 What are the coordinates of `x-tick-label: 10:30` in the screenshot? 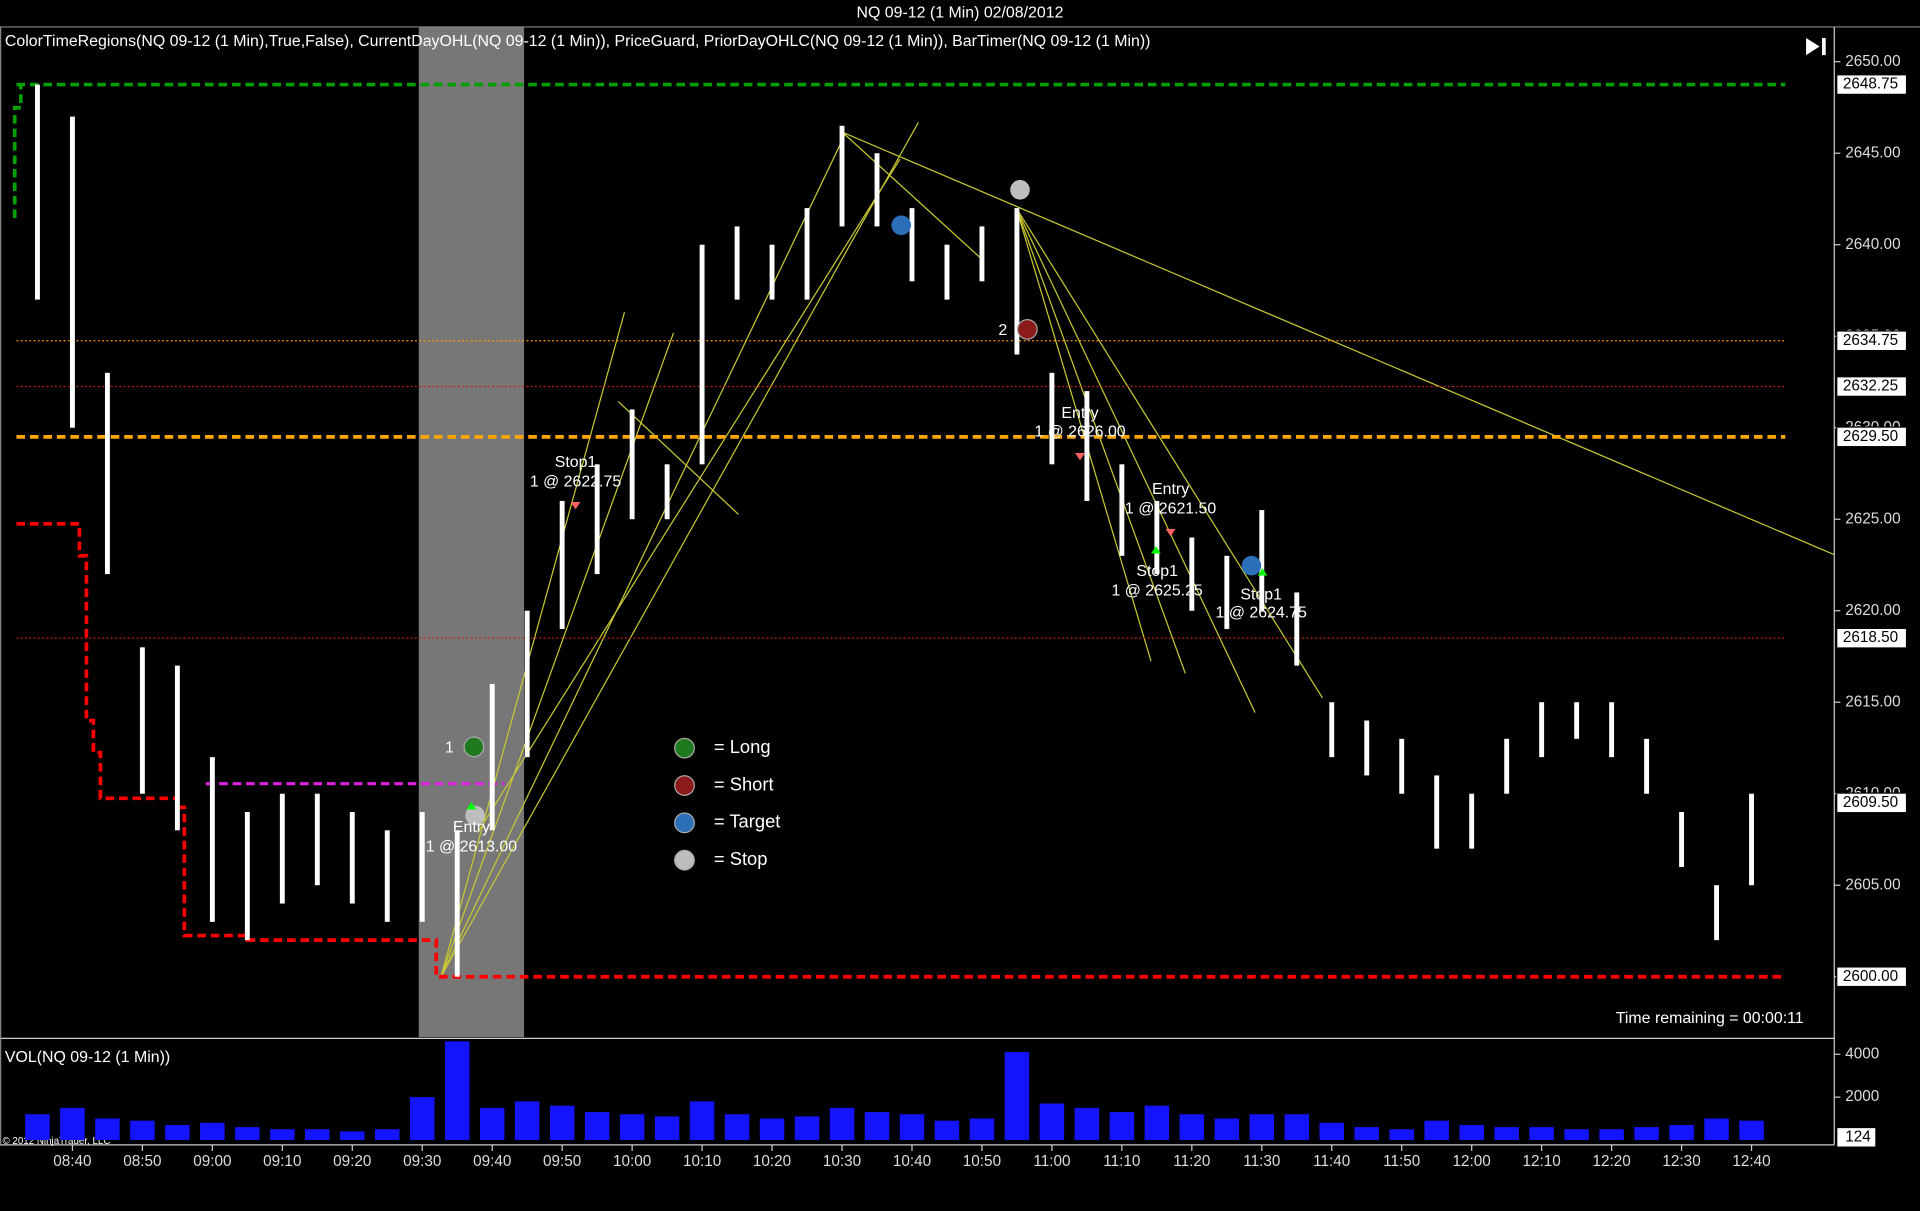 It's located at (842, 1161).